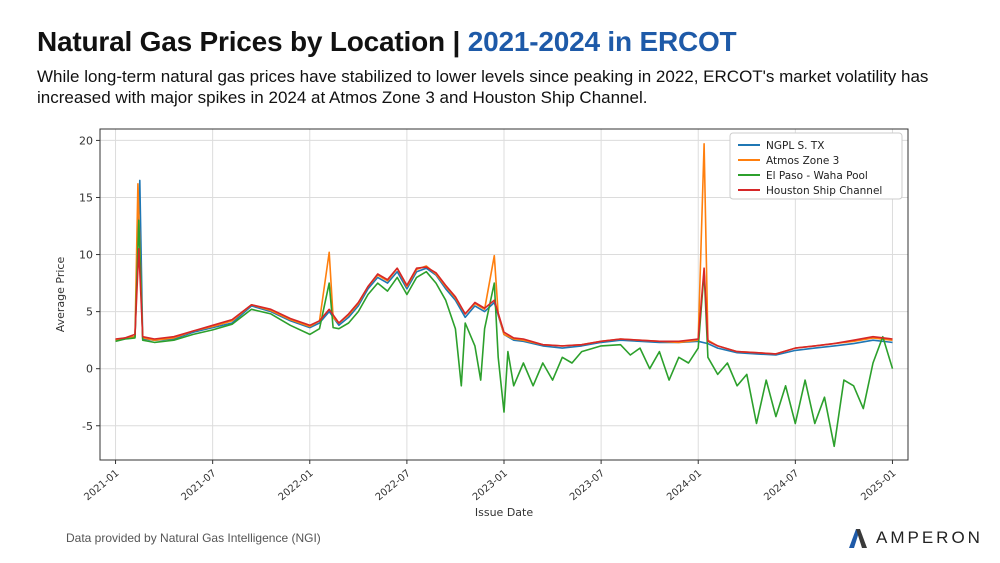 The height and width of the screenshot is (563, 1000). What do you see at coordinates (781, 485) in the screenshot?
I see `x-tick-label: 2024-07` at bounding box center [781, 485].